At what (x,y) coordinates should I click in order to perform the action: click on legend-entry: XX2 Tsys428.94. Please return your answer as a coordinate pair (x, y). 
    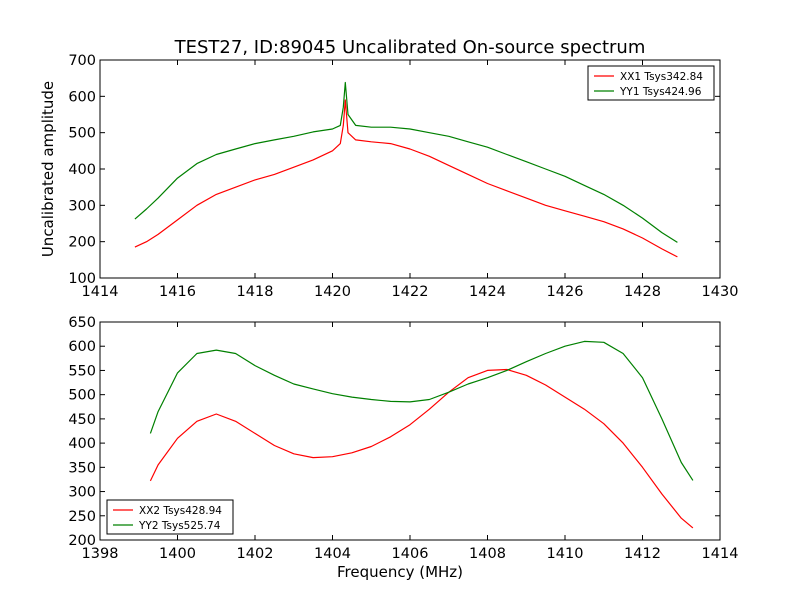
    Looking at the image, I should click on (180, 511).